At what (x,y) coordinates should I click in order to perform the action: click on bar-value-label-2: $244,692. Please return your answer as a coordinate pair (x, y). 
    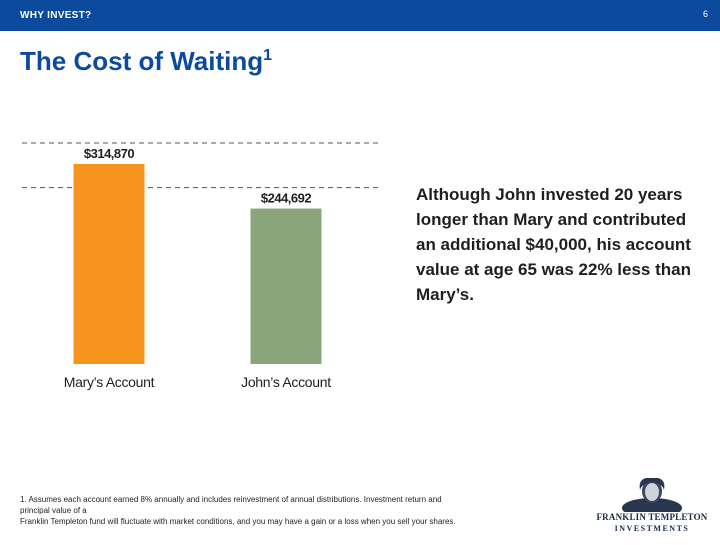
    Looking at the image, I should click on (286, 198).